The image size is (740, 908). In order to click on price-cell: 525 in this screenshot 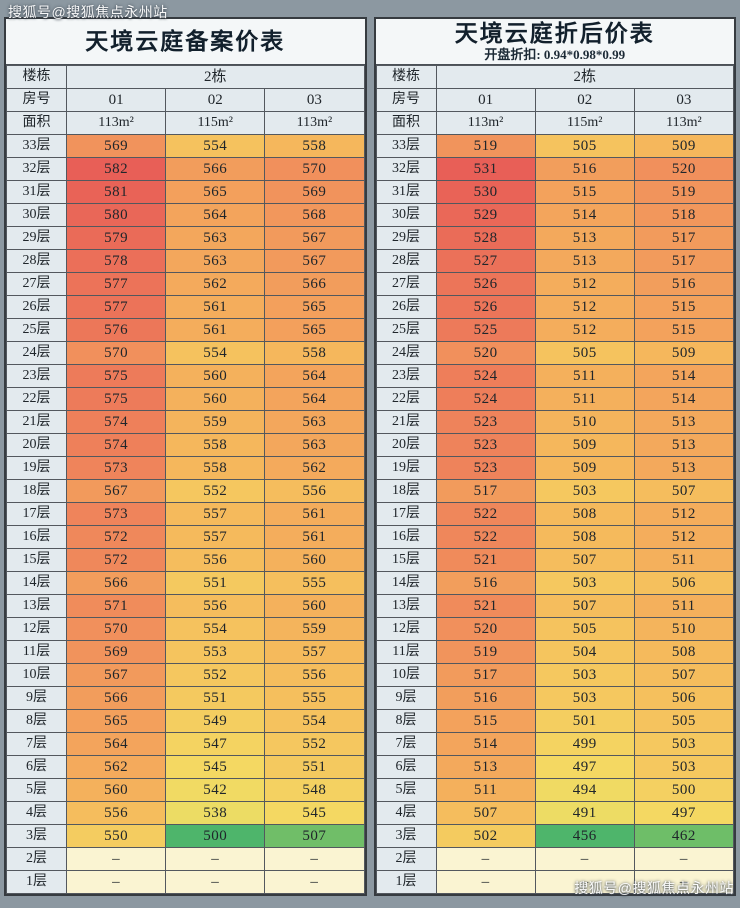, I will do `click(485, 330)`.